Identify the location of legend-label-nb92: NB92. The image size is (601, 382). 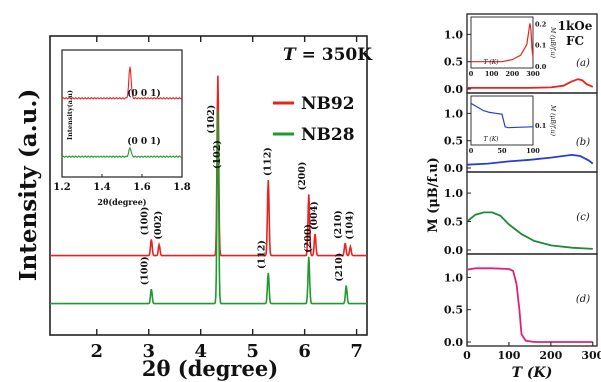
(328, 104).